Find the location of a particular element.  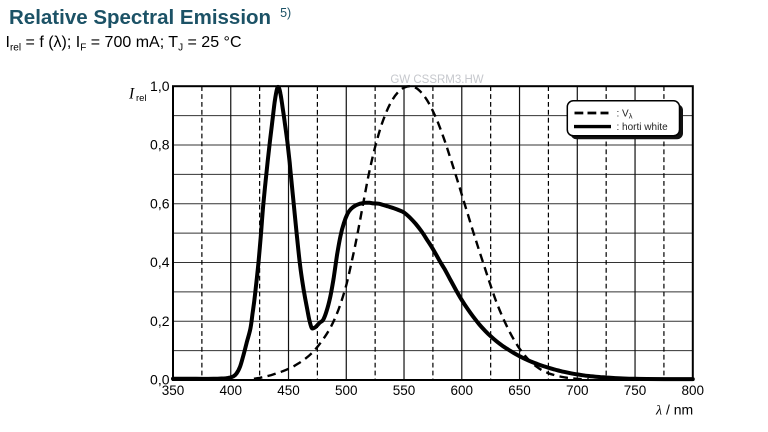

svg-text: 0,0 is located at coordinates (160, 380).